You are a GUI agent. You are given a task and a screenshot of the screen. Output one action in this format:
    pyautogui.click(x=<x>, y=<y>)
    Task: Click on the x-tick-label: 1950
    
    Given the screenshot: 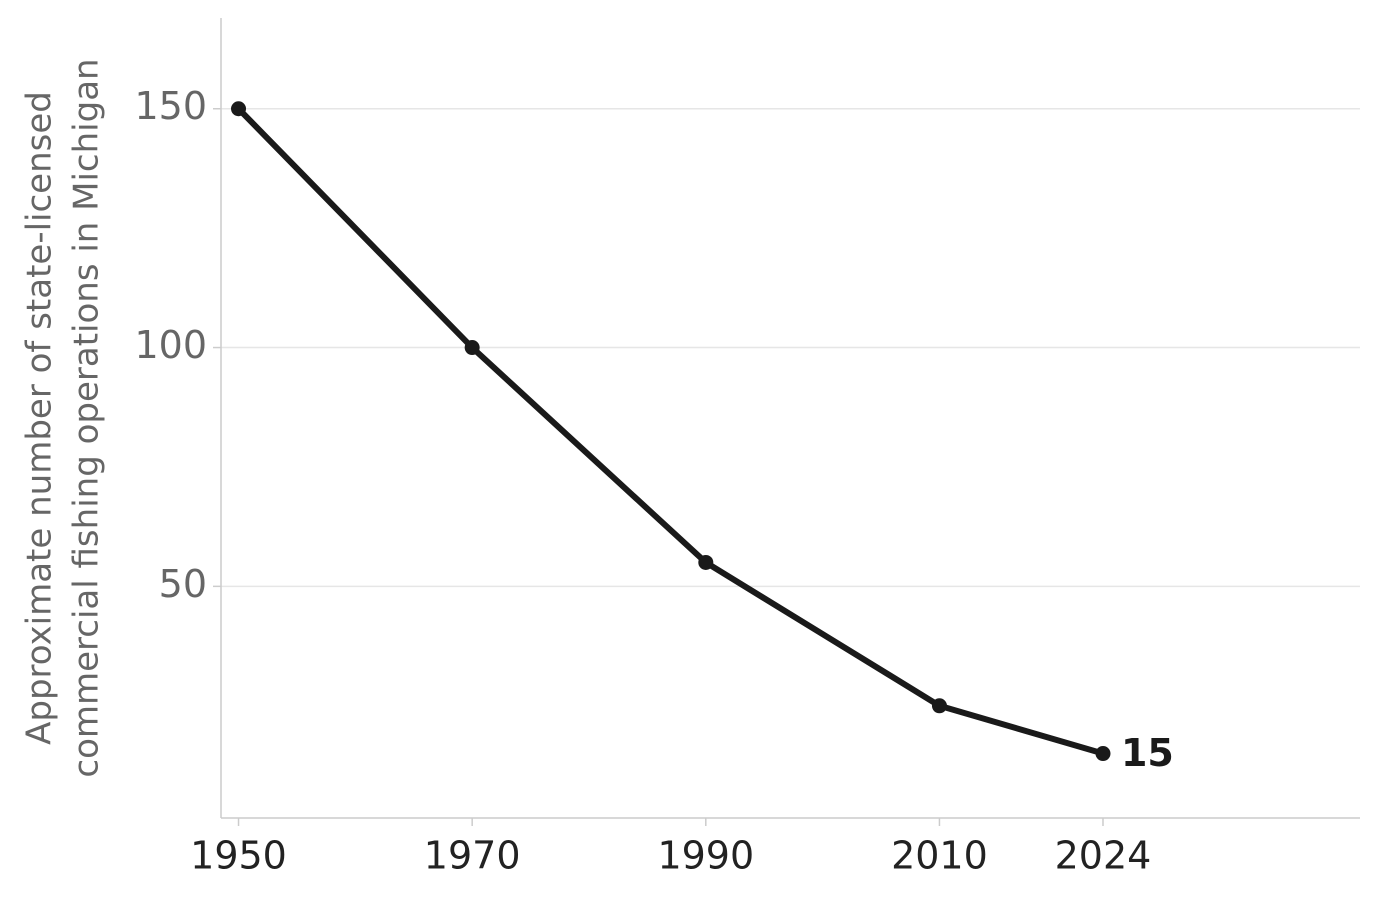 What is the action you would take?
    pyautogui.click(x=238, y=856)
    